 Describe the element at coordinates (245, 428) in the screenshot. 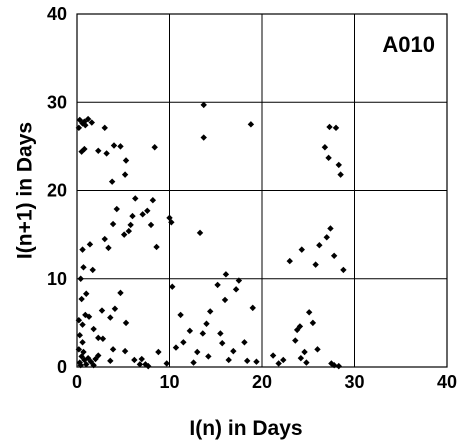

I see `x-axis-label: I(n) in Days` at that location.